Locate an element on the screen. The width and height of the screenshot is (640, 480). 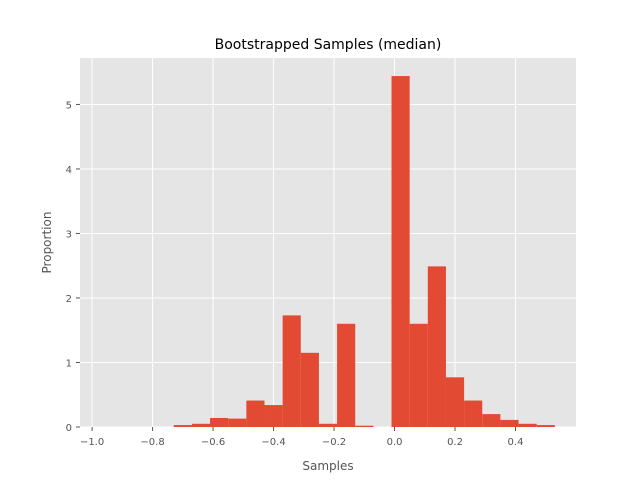
chart-title: Bootstrapped Samples (median) is located at coordinates (328, 45).